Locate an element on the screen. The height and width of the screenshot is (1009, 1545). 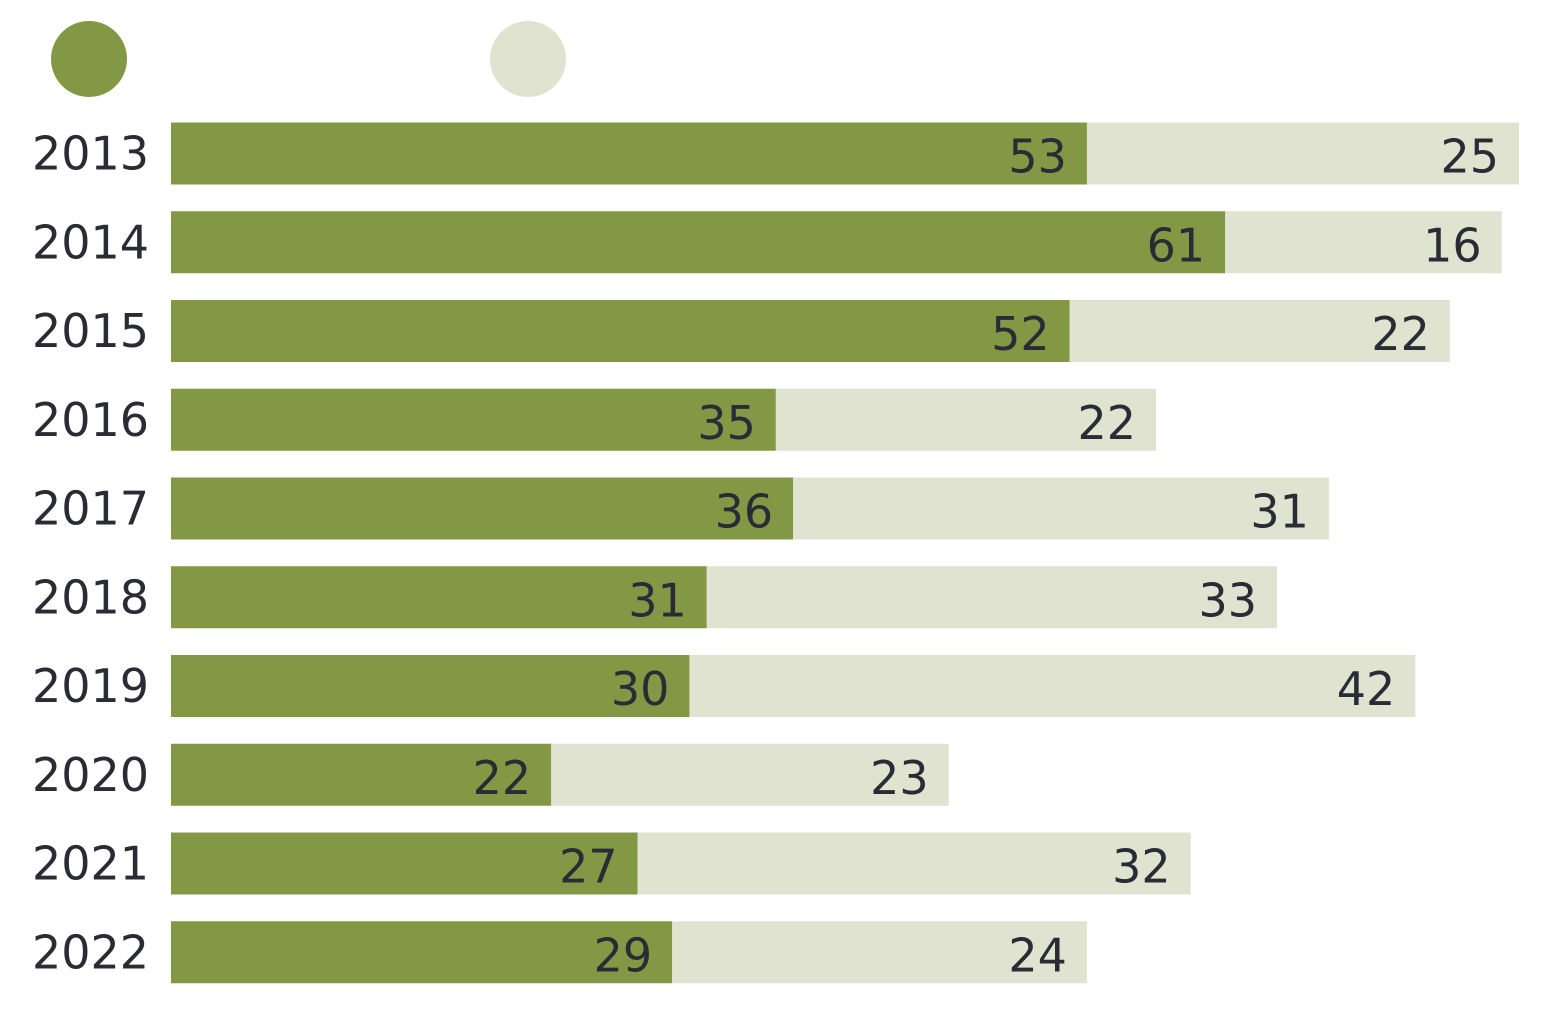
data-label-2019-series-2: 42 is located at coordinates (1366, 689).